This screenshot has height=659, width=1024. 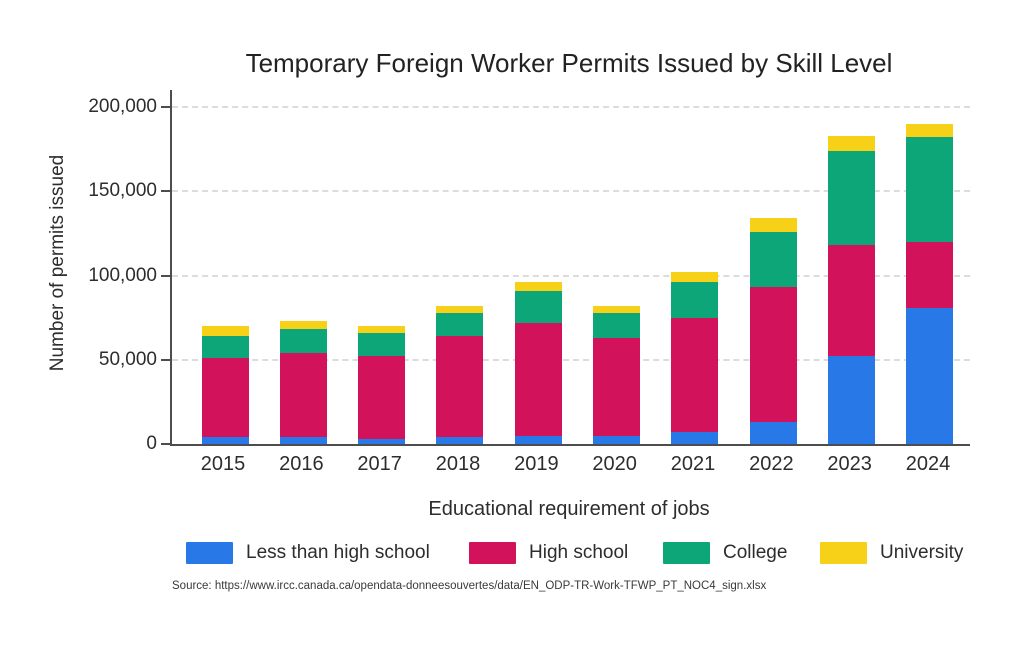 What do you see at coordinates (303, 341) in the screenshot?
I see `bar-2016-segment-college` at bounding box center [303, 341].